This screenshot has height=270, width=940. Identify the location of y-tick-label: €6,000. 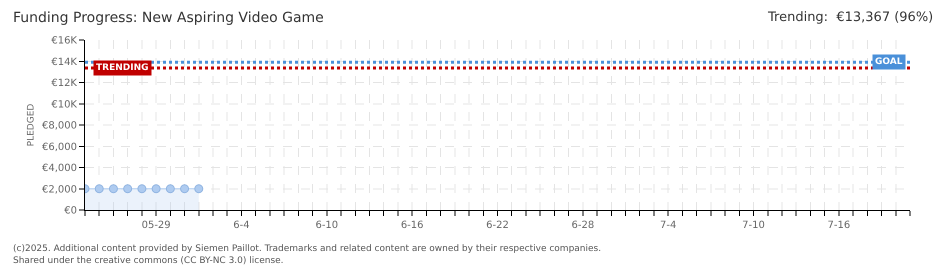
(59, 147).